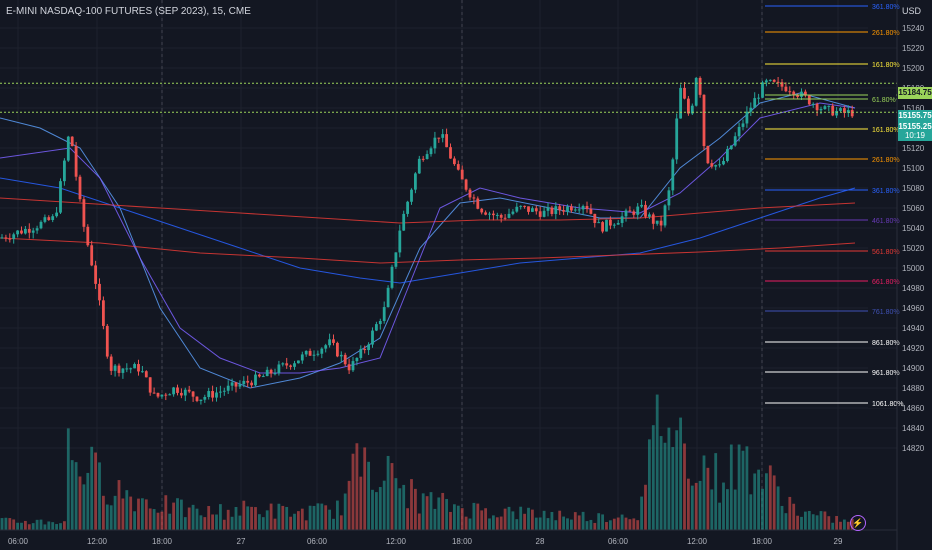 This screenshot has height=550, width=932. What do you see at coordinates (886, 312) in the screenshot?
I see `fib-level-label: 761.80%` at bounding box center [886, 312].